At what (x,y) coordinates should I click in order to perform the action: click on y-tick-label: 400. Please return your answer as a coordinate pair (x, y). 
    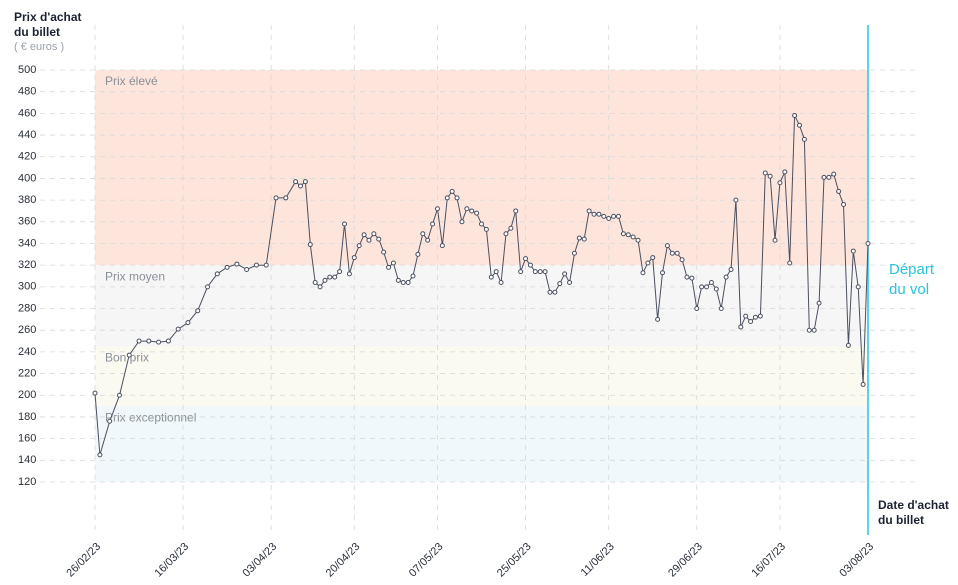
    Looking at the image, I should click on (27, 178).